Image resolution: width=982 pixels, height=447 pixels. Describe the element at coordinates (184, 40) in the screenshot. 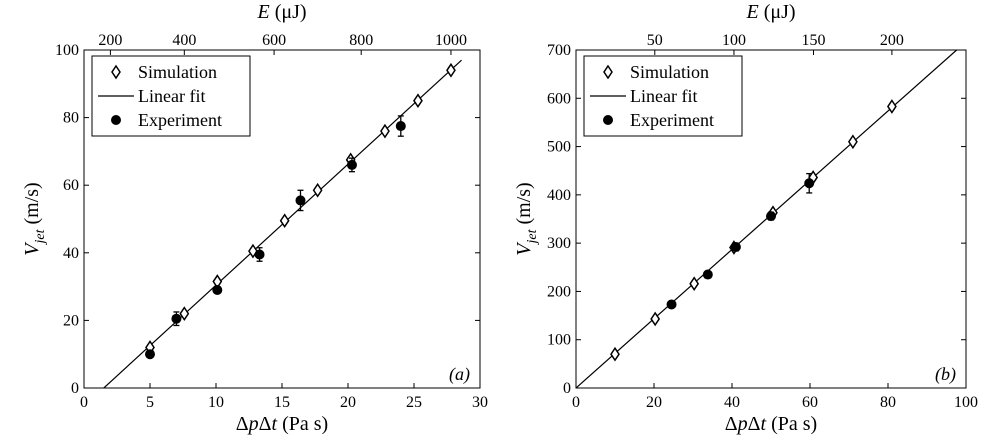

I see `top-tick-label: 400` at that location.